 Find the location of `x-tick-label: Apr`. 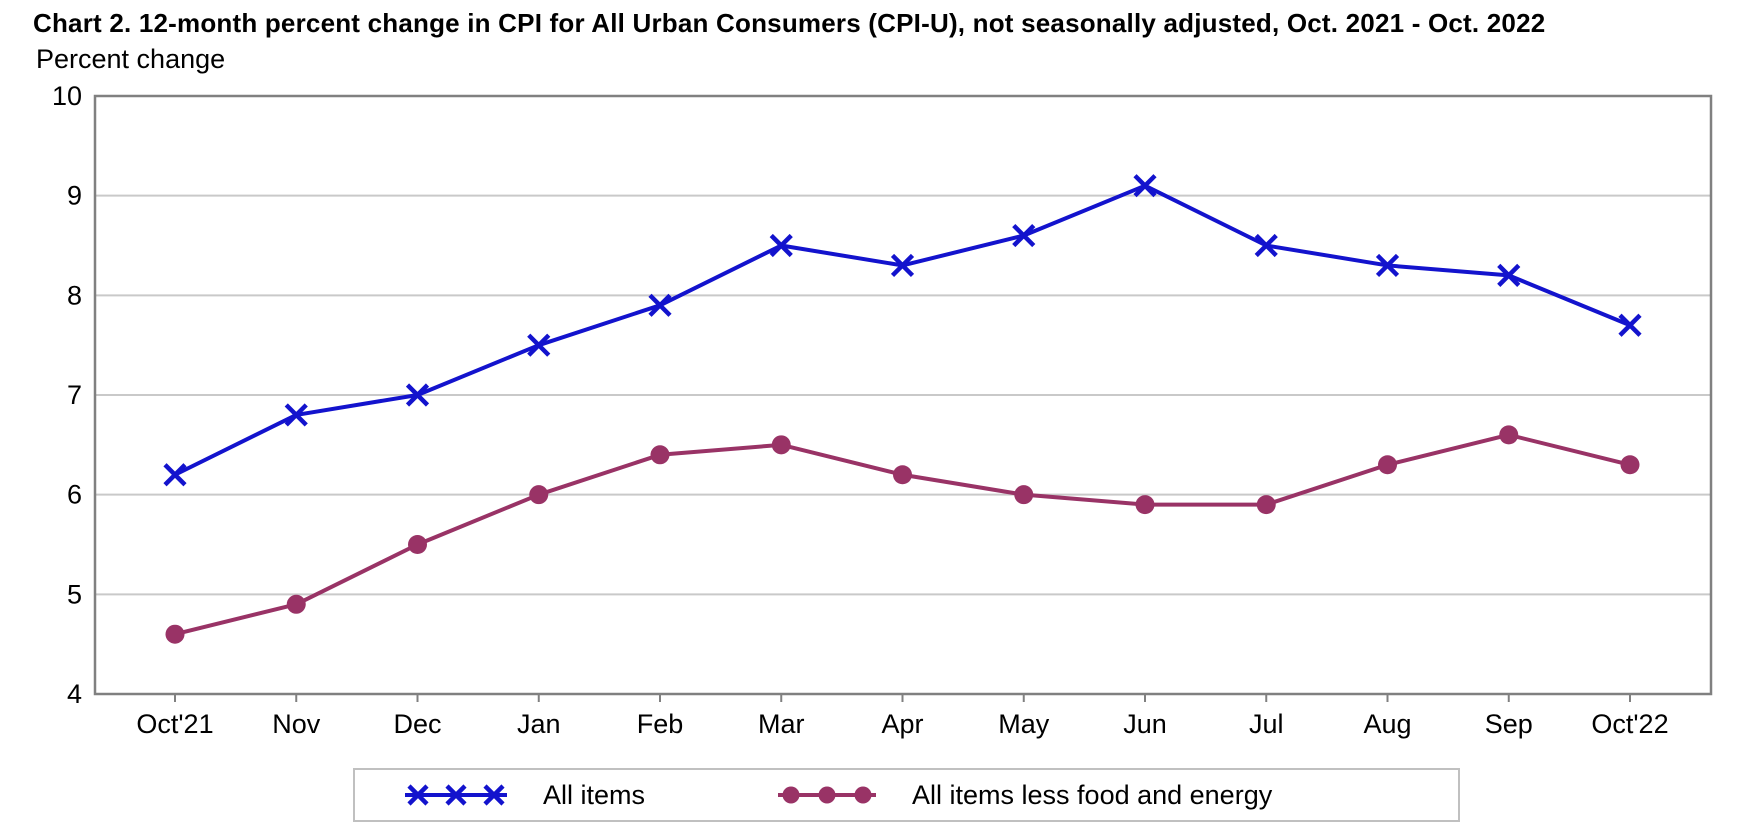

x-tick-label: Apr is located at coordinates (902, 724).